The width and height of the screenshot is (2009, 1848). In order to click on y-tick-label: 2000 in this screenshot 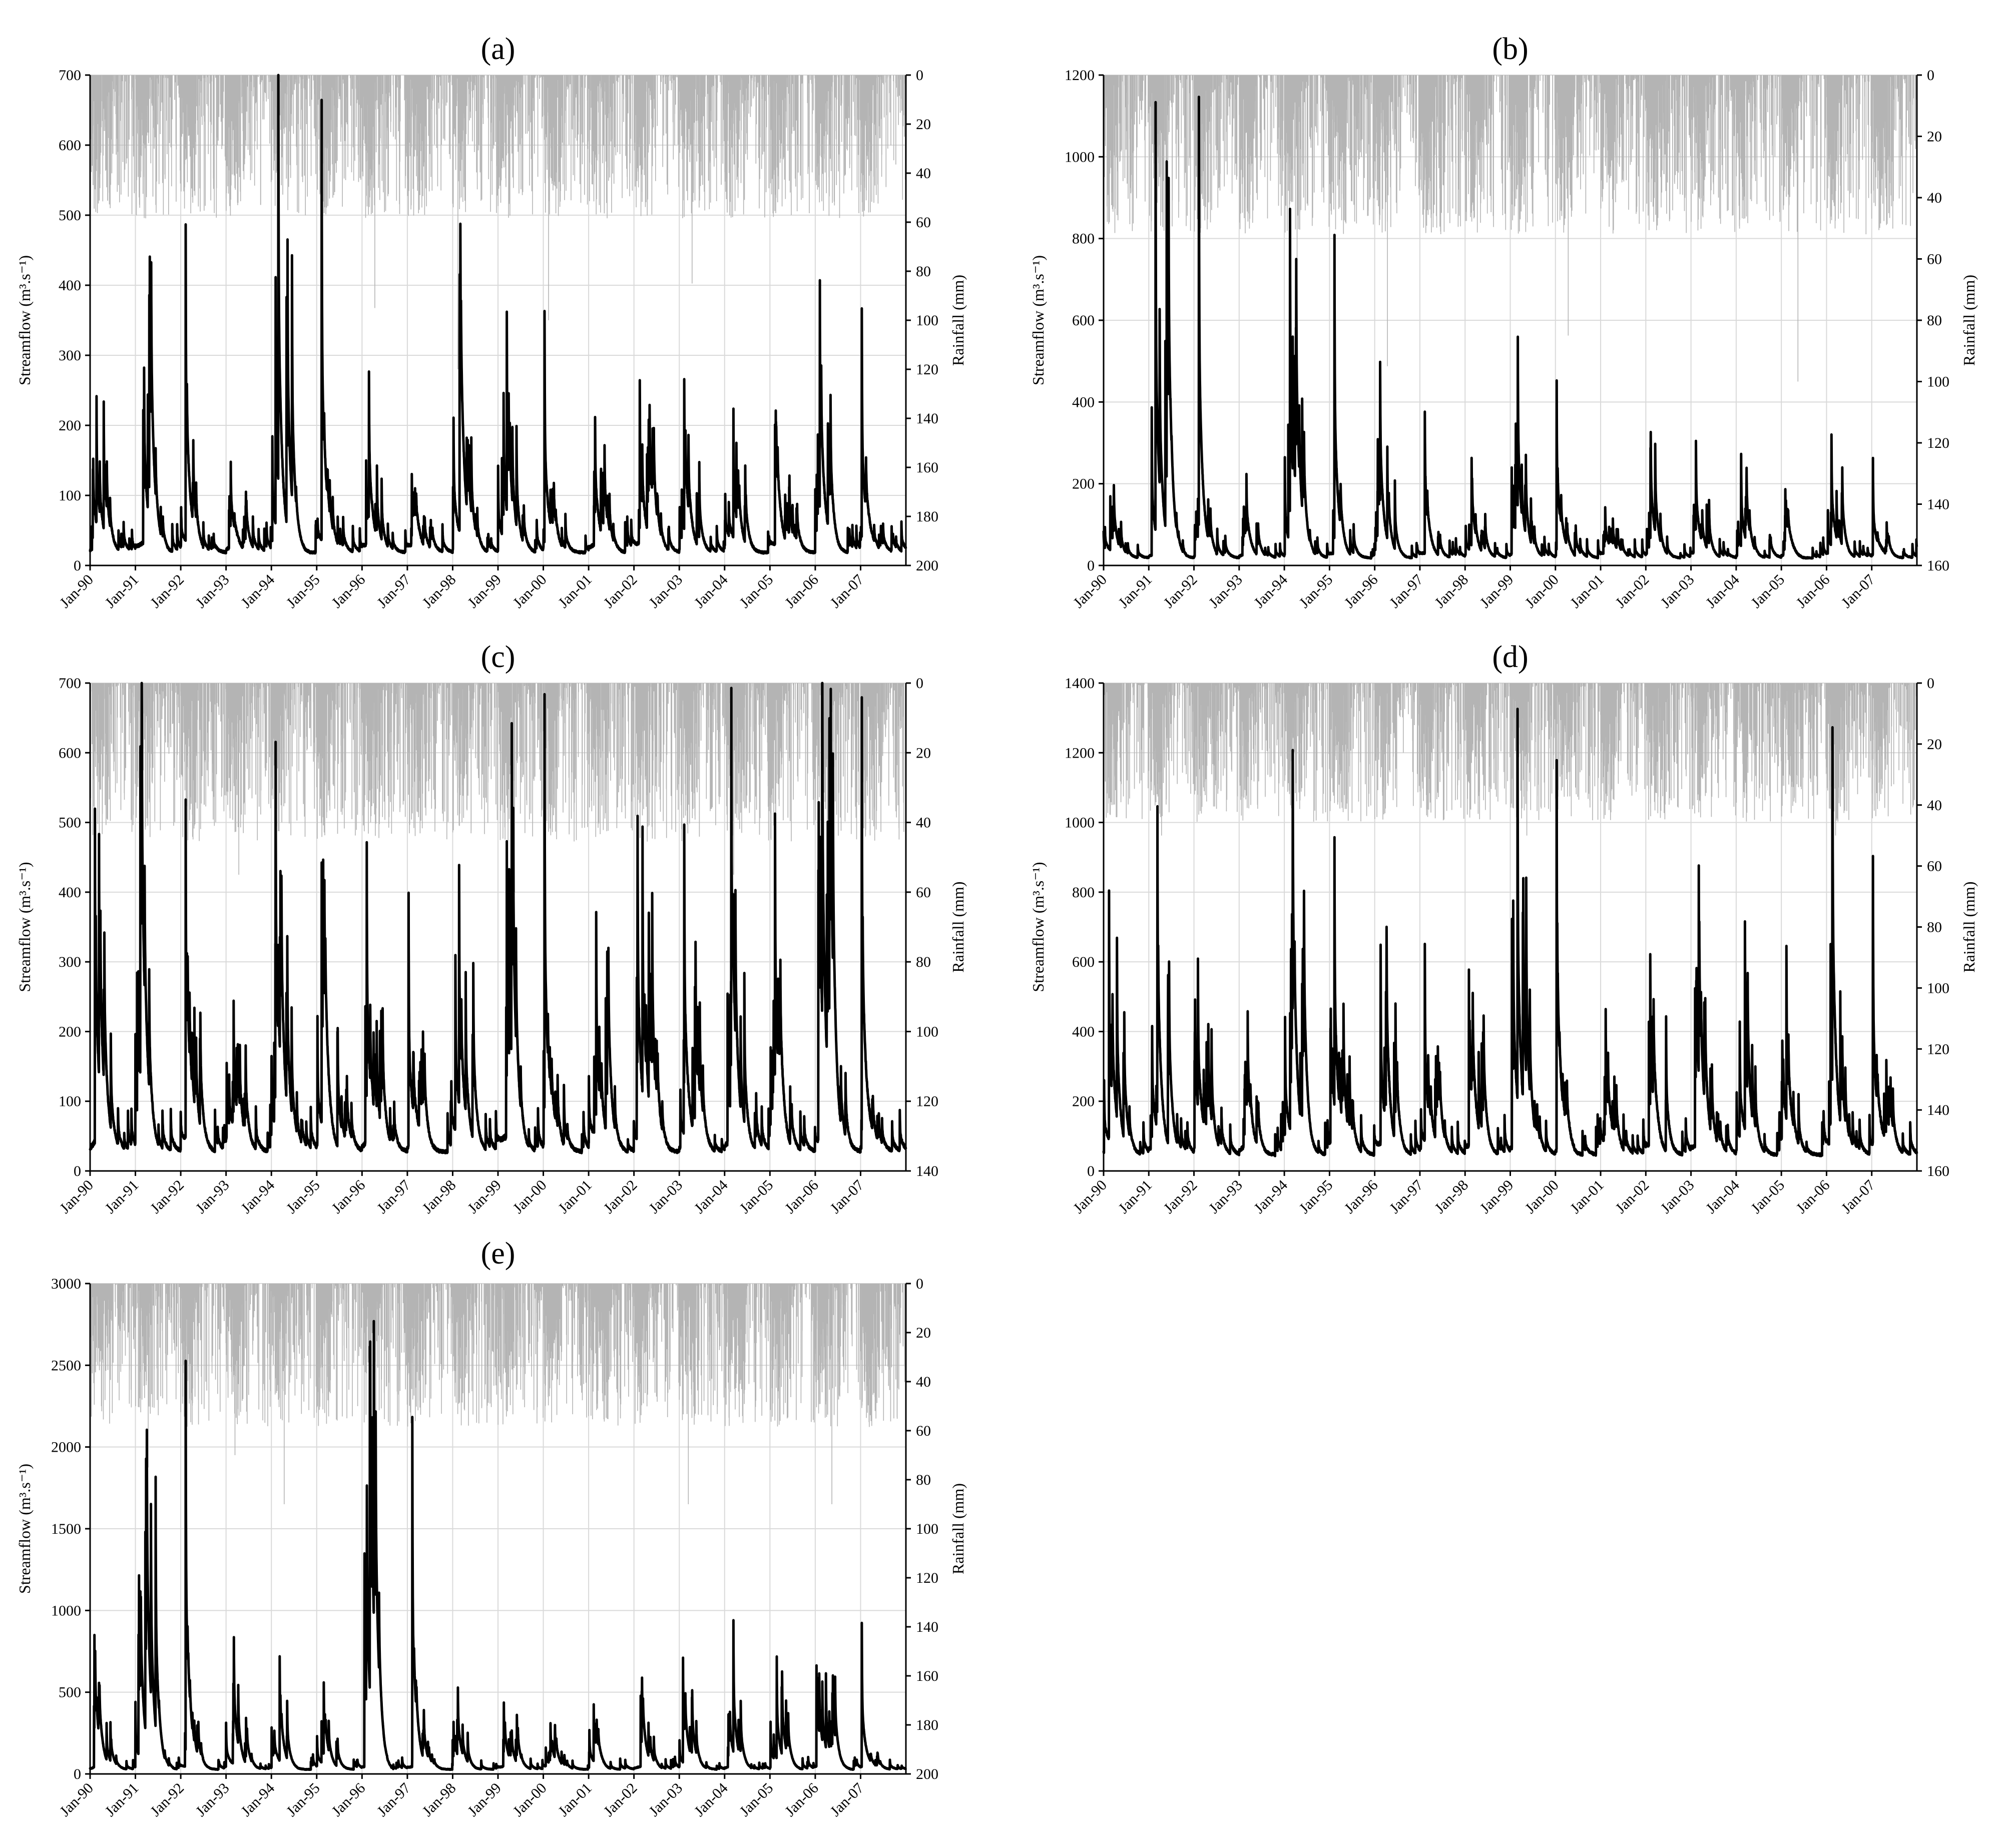, I will do `click(66, 1447)`.